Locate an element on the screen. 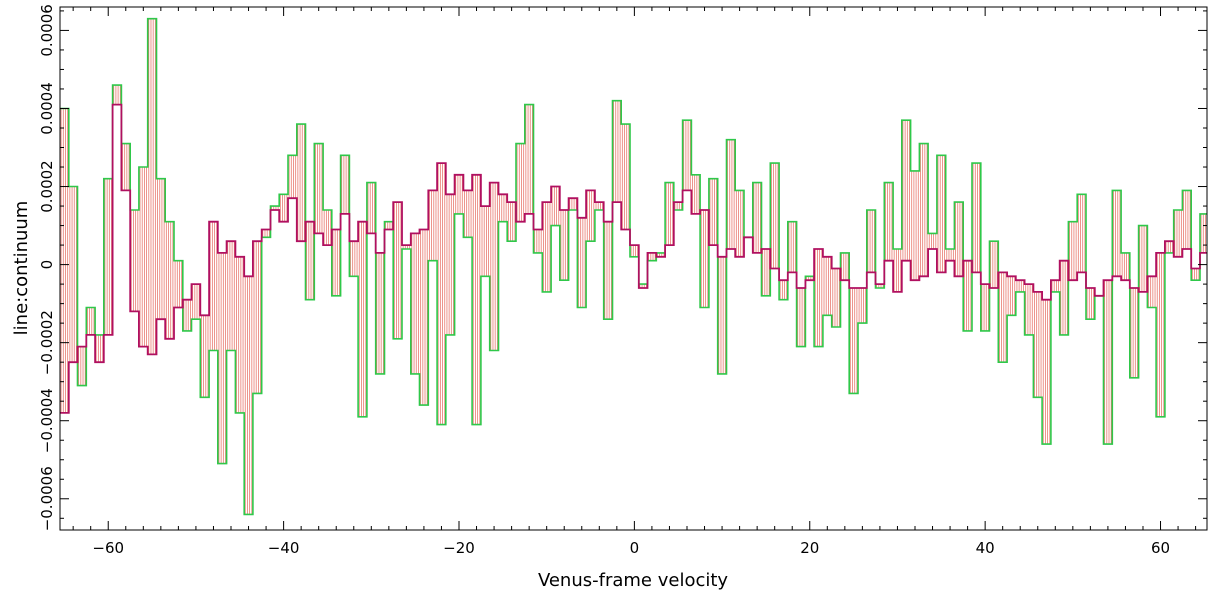 The image size is (1210, 598). y-tick-label: 0.0002 is located at coordinates (47, 186).